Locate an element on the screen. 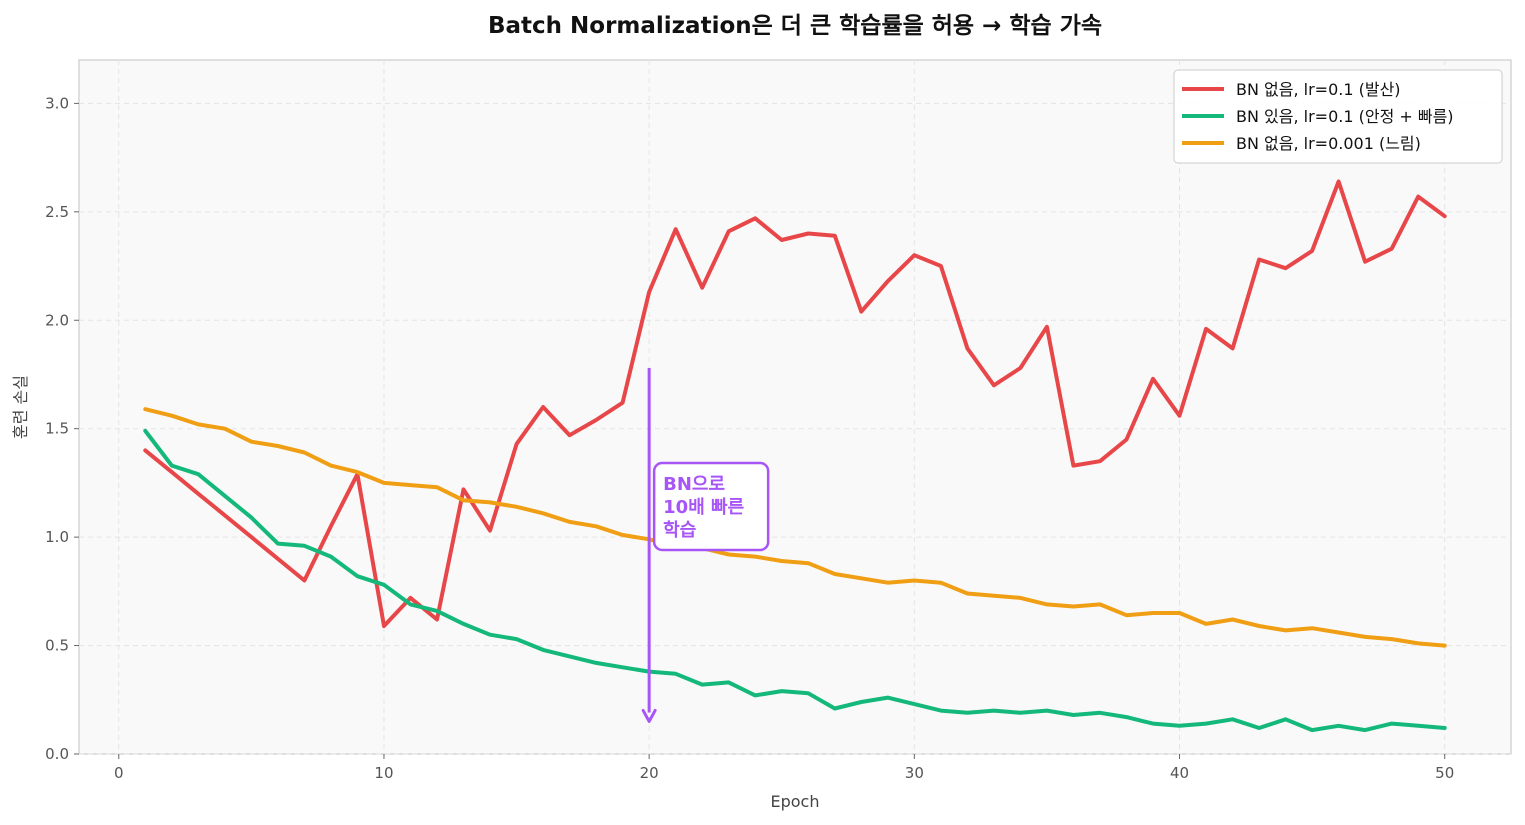 The width and height of the screenshot is (1525, 825). y-tick-label: 0.5 is located at coordinates (57, 646).